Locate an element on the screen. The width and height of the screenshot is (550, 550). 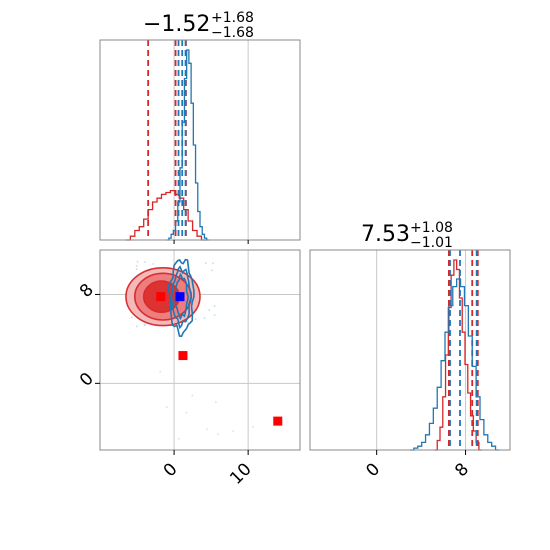
histogram-panel-x is located at coordinates (200, 141).